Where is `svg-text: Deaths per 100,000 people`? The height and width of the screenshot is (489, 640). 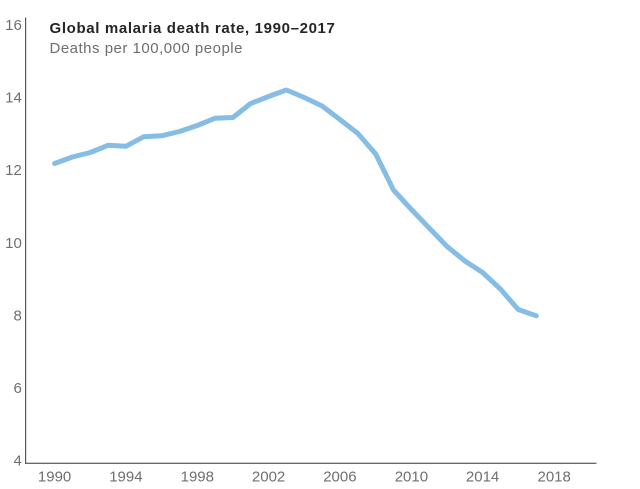 svg-text: Deaths per 100,000 people is located at coordinates (146, 48).